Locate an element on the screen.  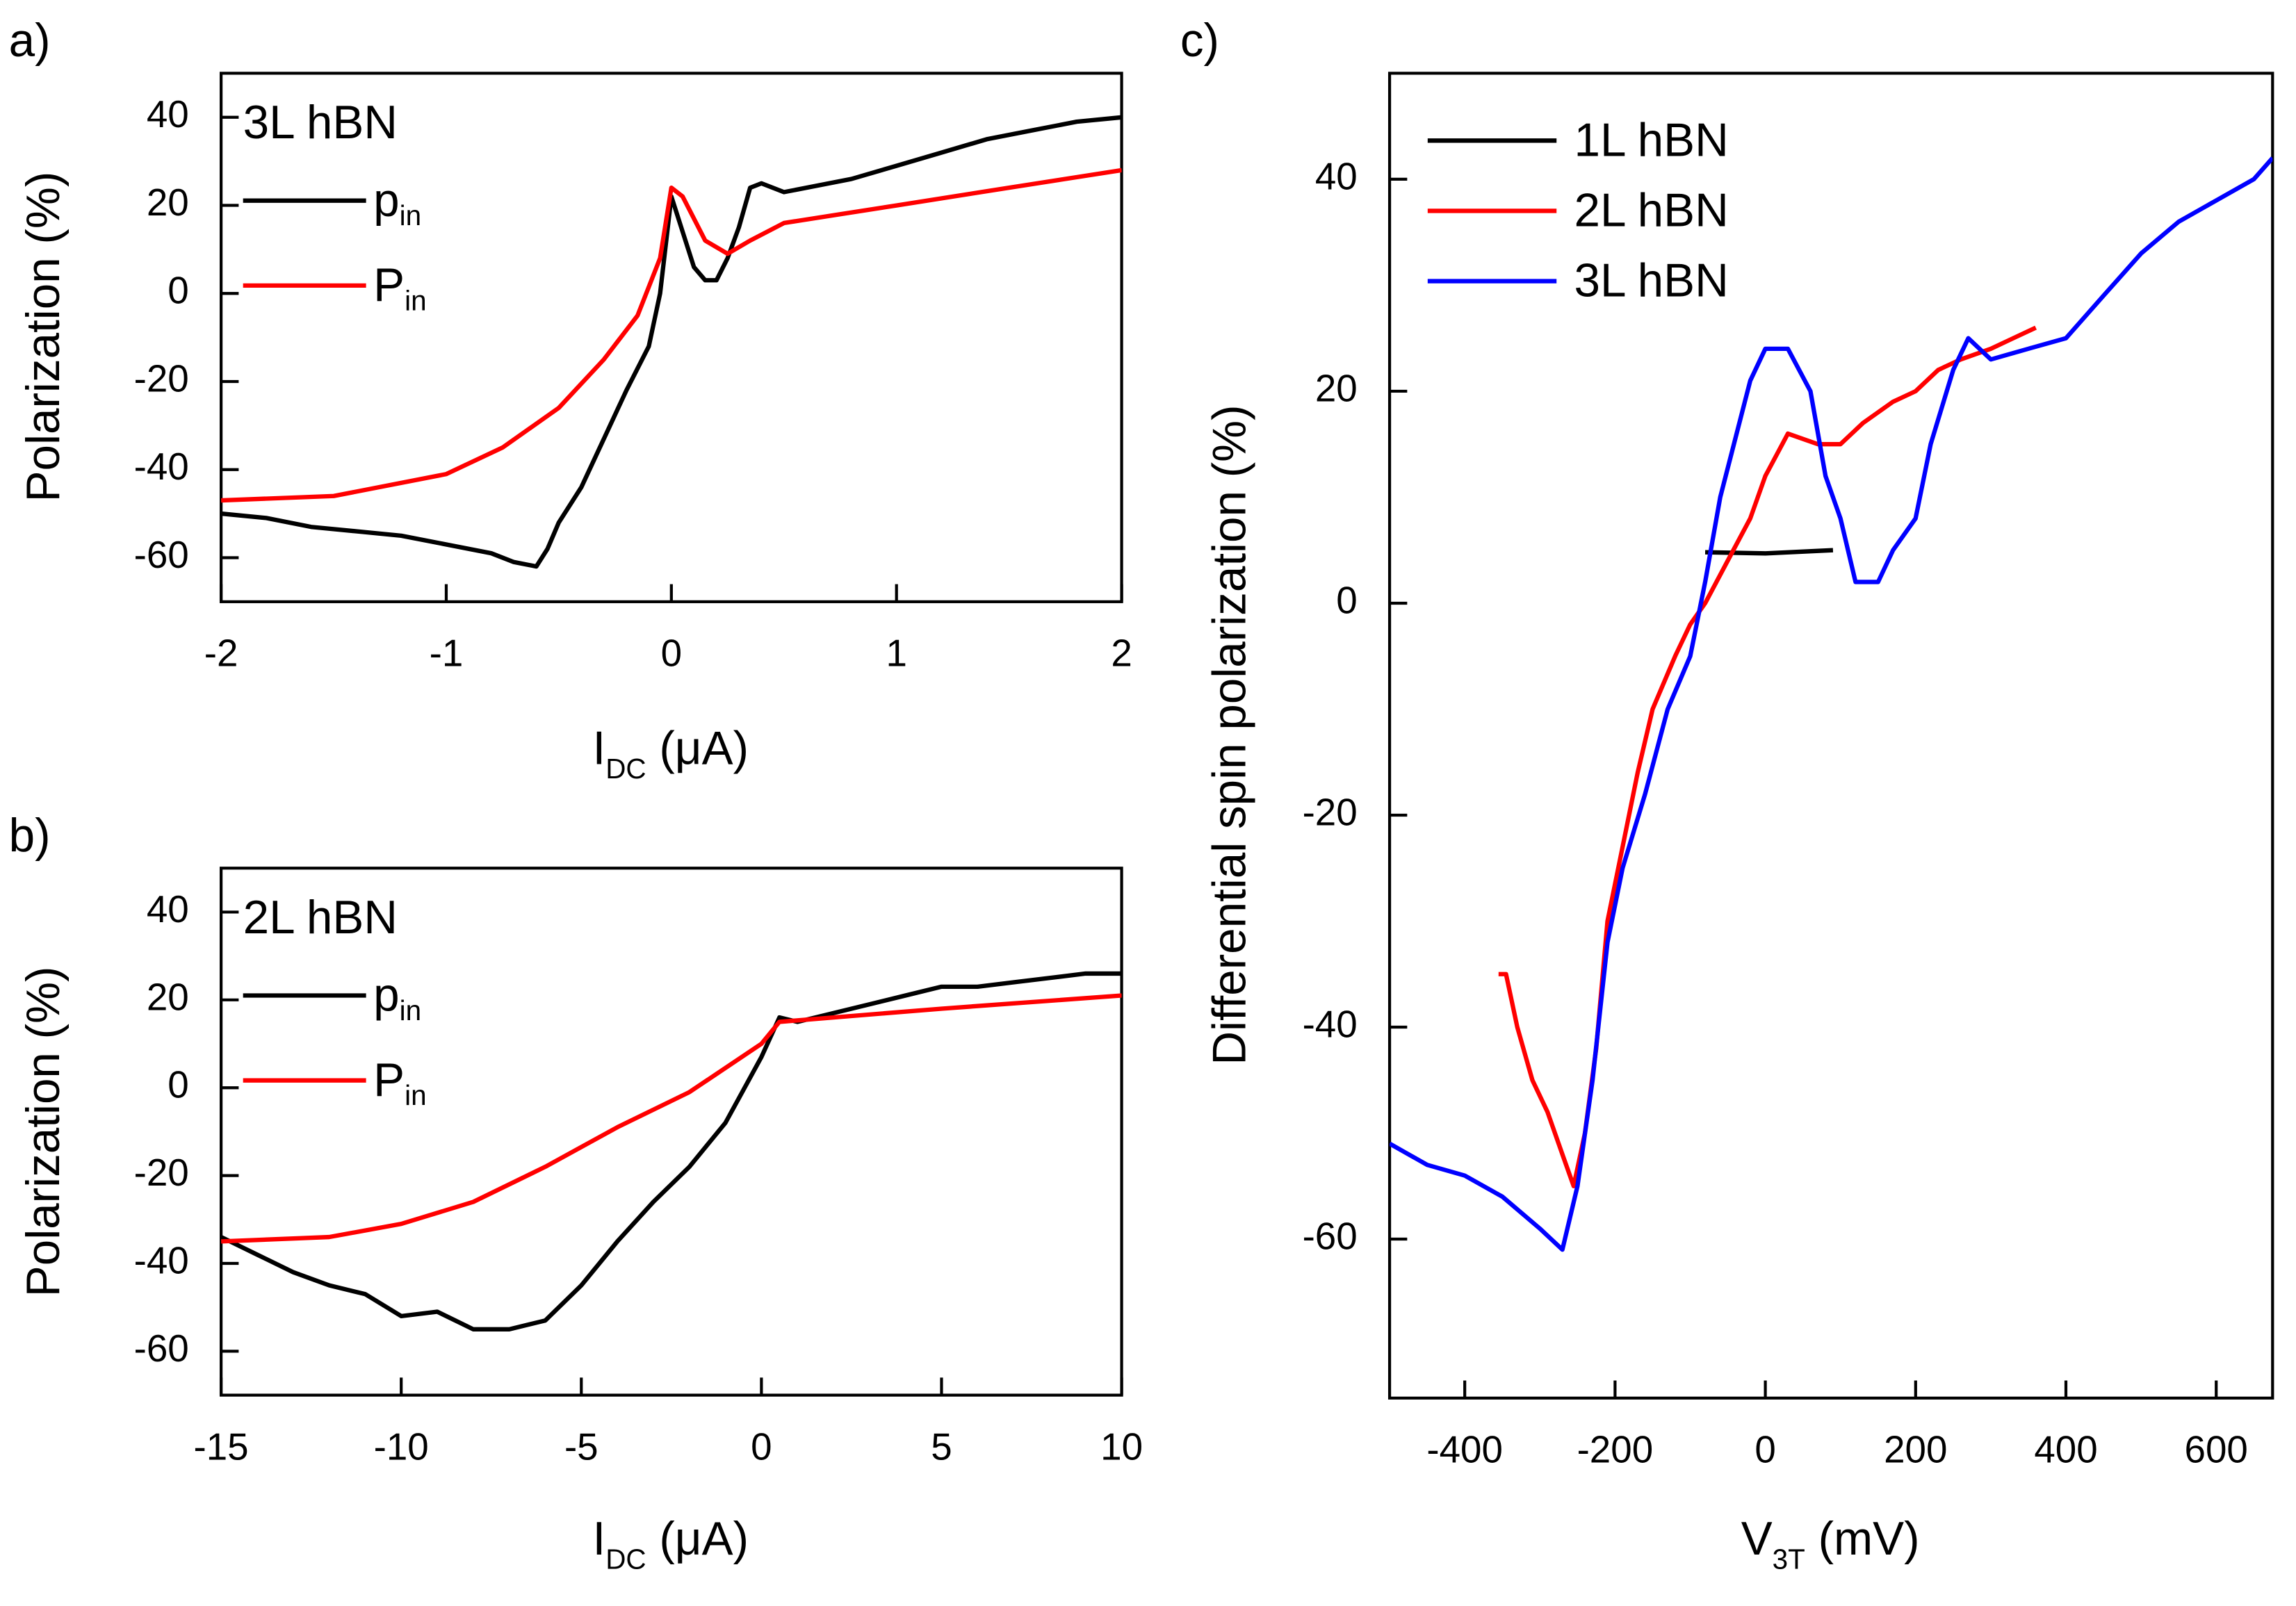
y-axis-label: Differential spin polarization (%) is located at coordinates (1229, 734).